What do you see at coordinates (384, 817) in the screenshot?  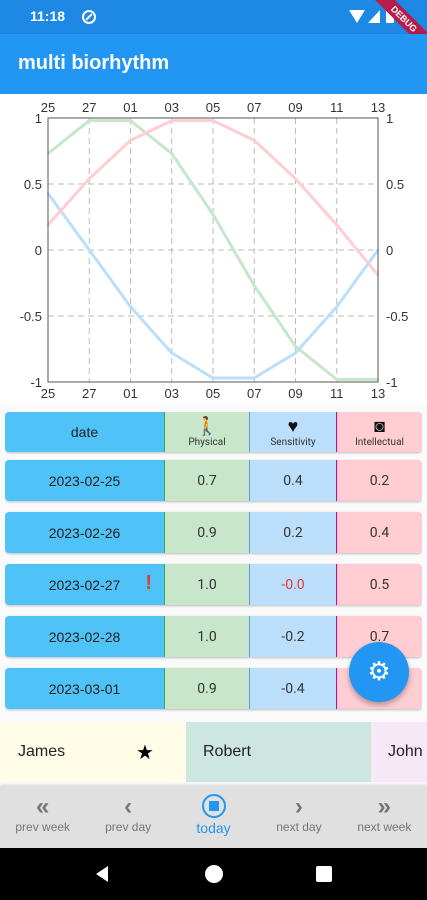 I see `nav-next-week: » next week` at bounding box center [384, 817].